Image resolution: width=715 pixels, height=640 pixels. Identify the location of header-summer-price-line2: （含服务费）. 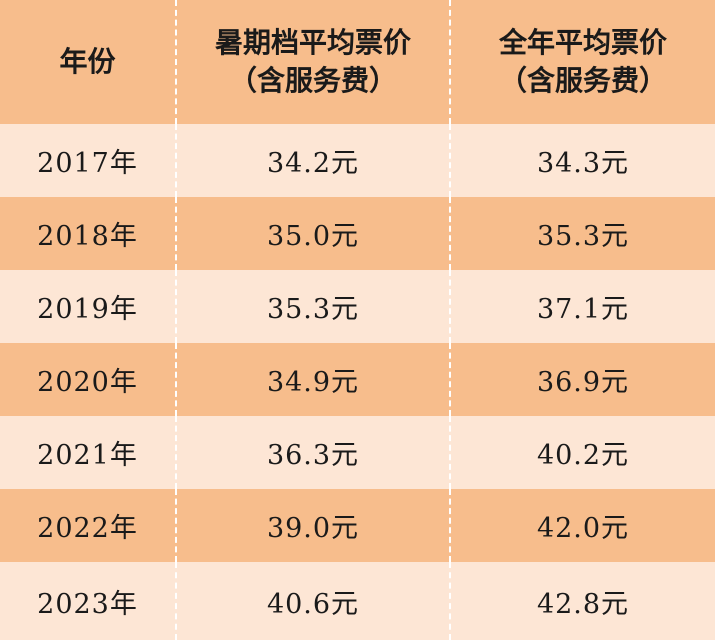
(312, 80).